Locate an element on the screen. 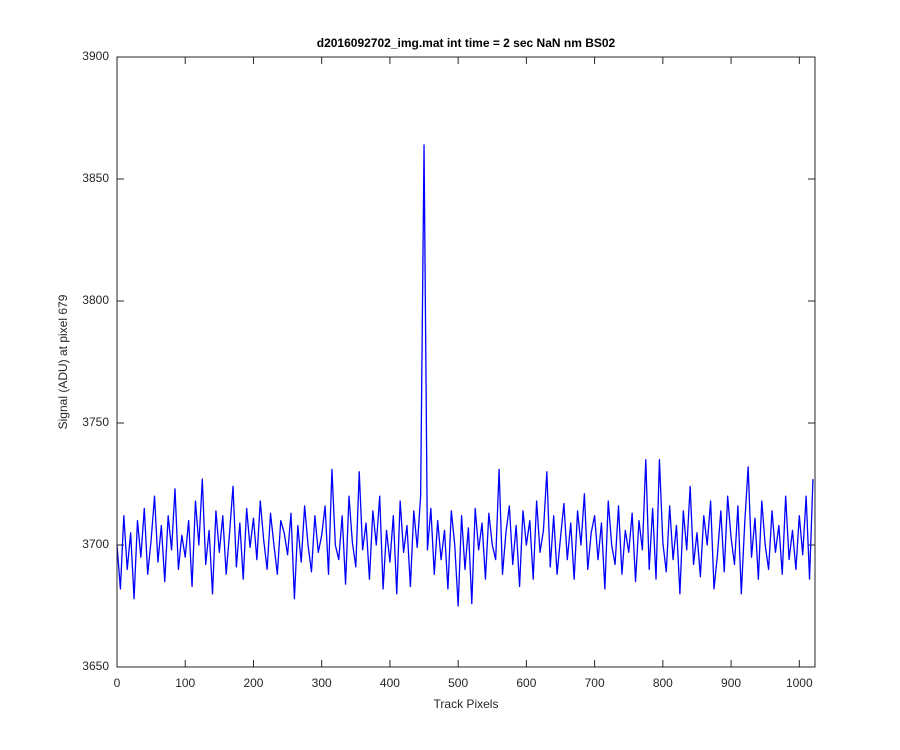 The width and height of the screenshot is (900, 750). x-tick-label: 0 is located at coordinates (117, 683).